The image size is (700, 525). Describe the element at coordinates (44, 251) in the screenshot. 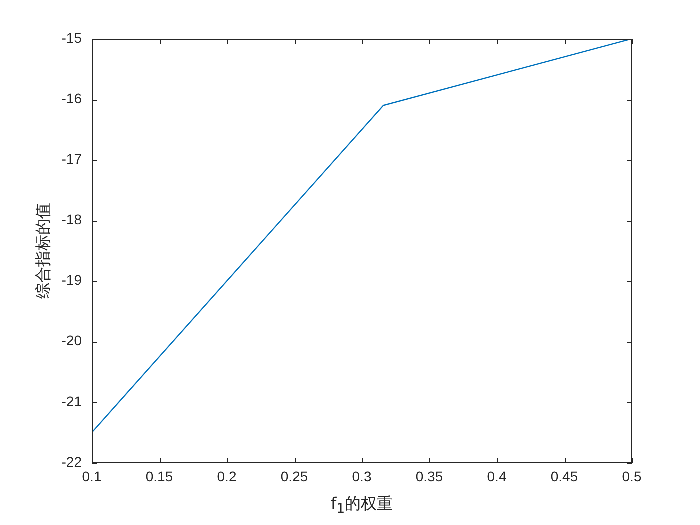

I see `y-axis-title: 综合指标的值` at that location.